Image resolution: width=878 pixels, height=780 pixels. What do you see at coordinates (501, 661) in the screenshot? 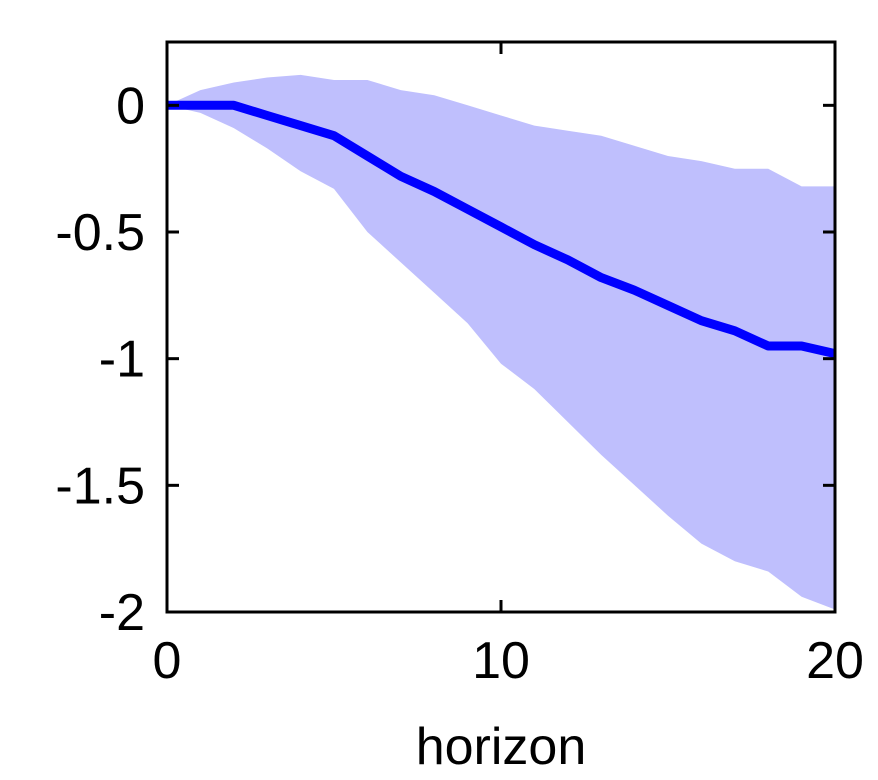
I see `x-tick-label: 10` at bounding box center [501, 661].